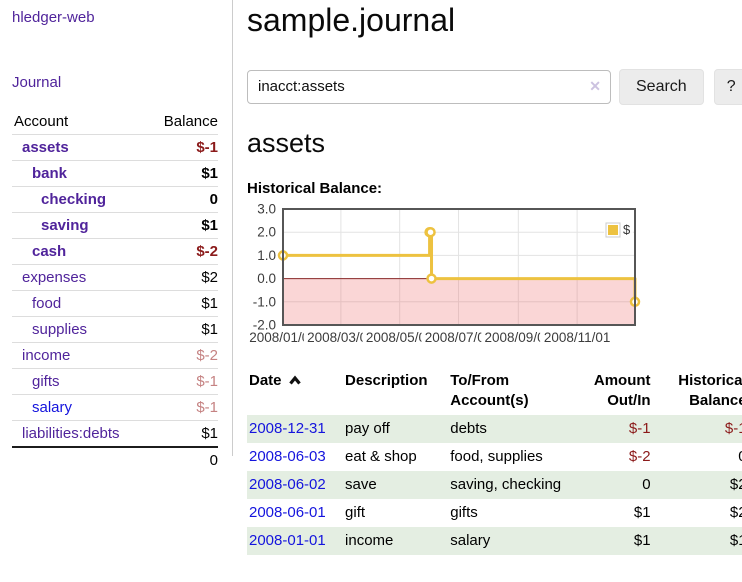  What do you see at coordinates (115, 226) in the screenshot?
I see `account-row: saving $1` at bounding box center [115, 226].